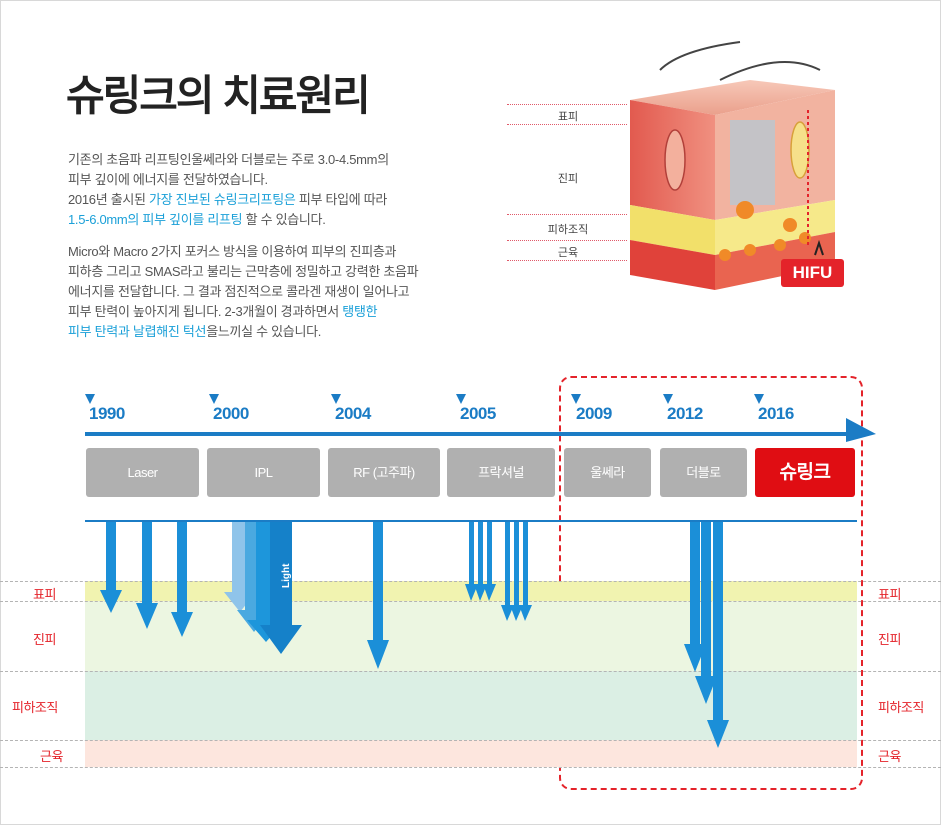  Describe the element at coordinates (471, 753) in the screenshot. I see `layer-muscle` at that location.